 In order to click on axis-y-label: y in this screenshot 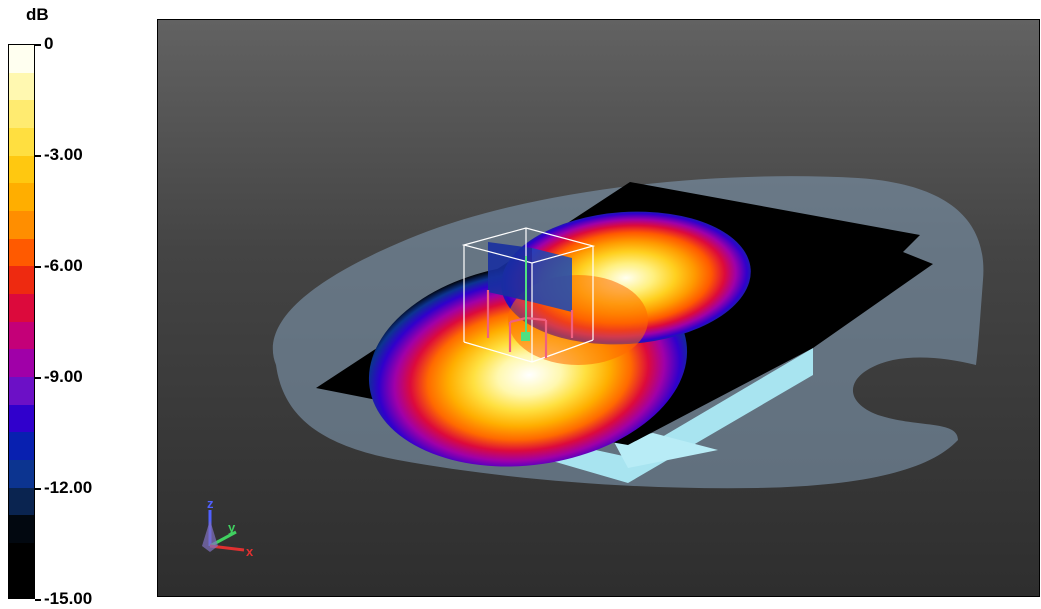, I will do `click(232, 527)`.